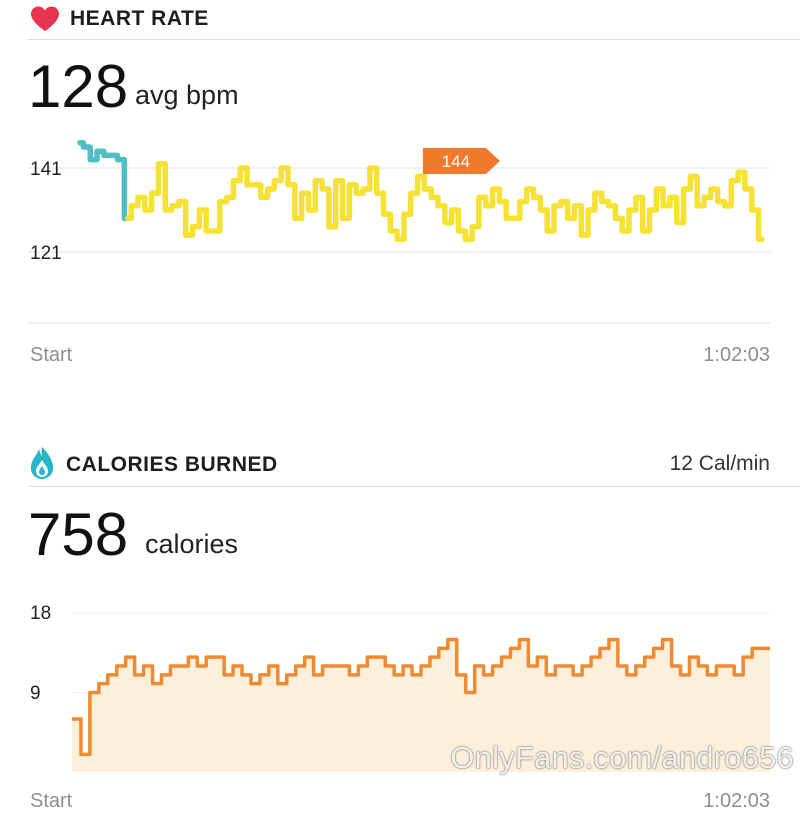 The image size is (800, 813). Describe the element at coordinates (45, 18) in the screenshot. I see `heart-icon` at that location.